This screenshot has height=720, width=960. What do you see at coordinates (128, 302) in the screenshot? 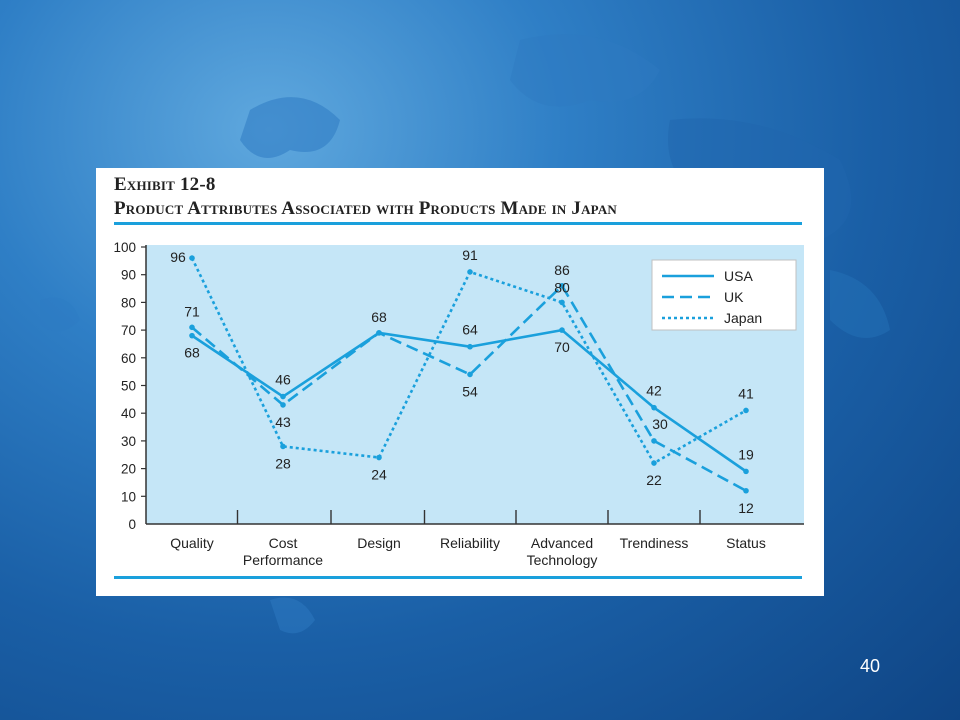
I see `y-tick-label: 80` at bounding box center [128, 302].